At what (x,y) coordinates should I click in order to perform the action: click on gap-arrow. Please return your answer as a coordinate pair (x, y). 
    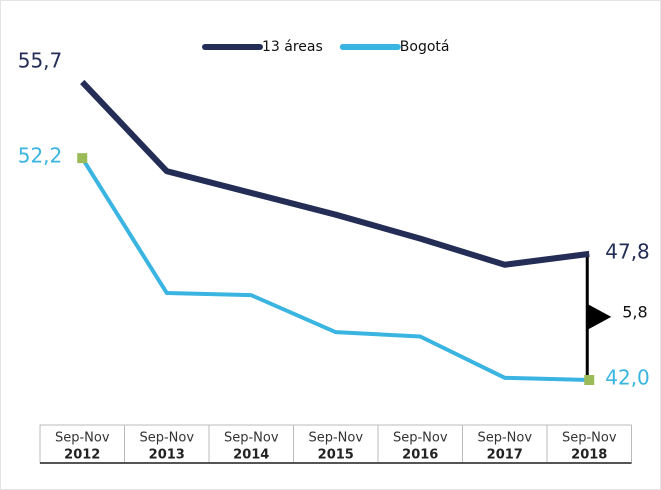
    Looking at the image, I should click on (599, 316).